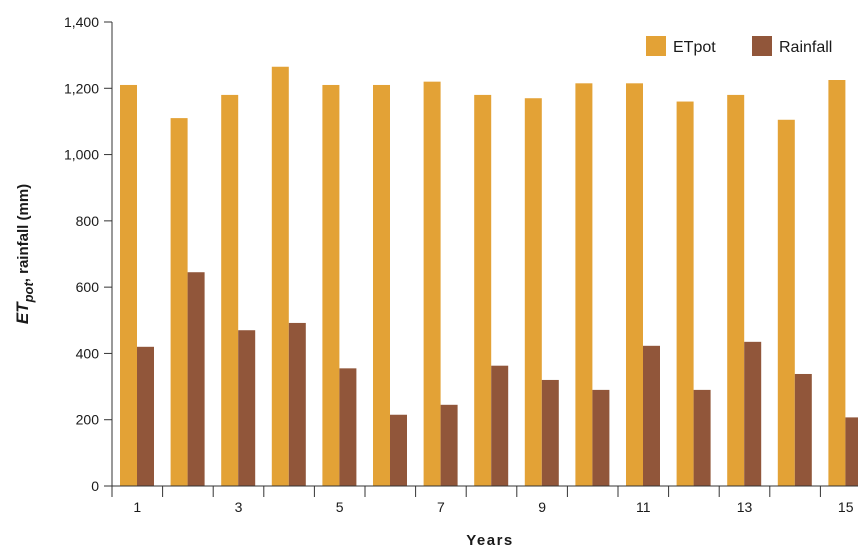  What do you see at coordinates (490, 540) in the screenshot?
I see `x-axis-title: Years` at bounding box center [490, 540].